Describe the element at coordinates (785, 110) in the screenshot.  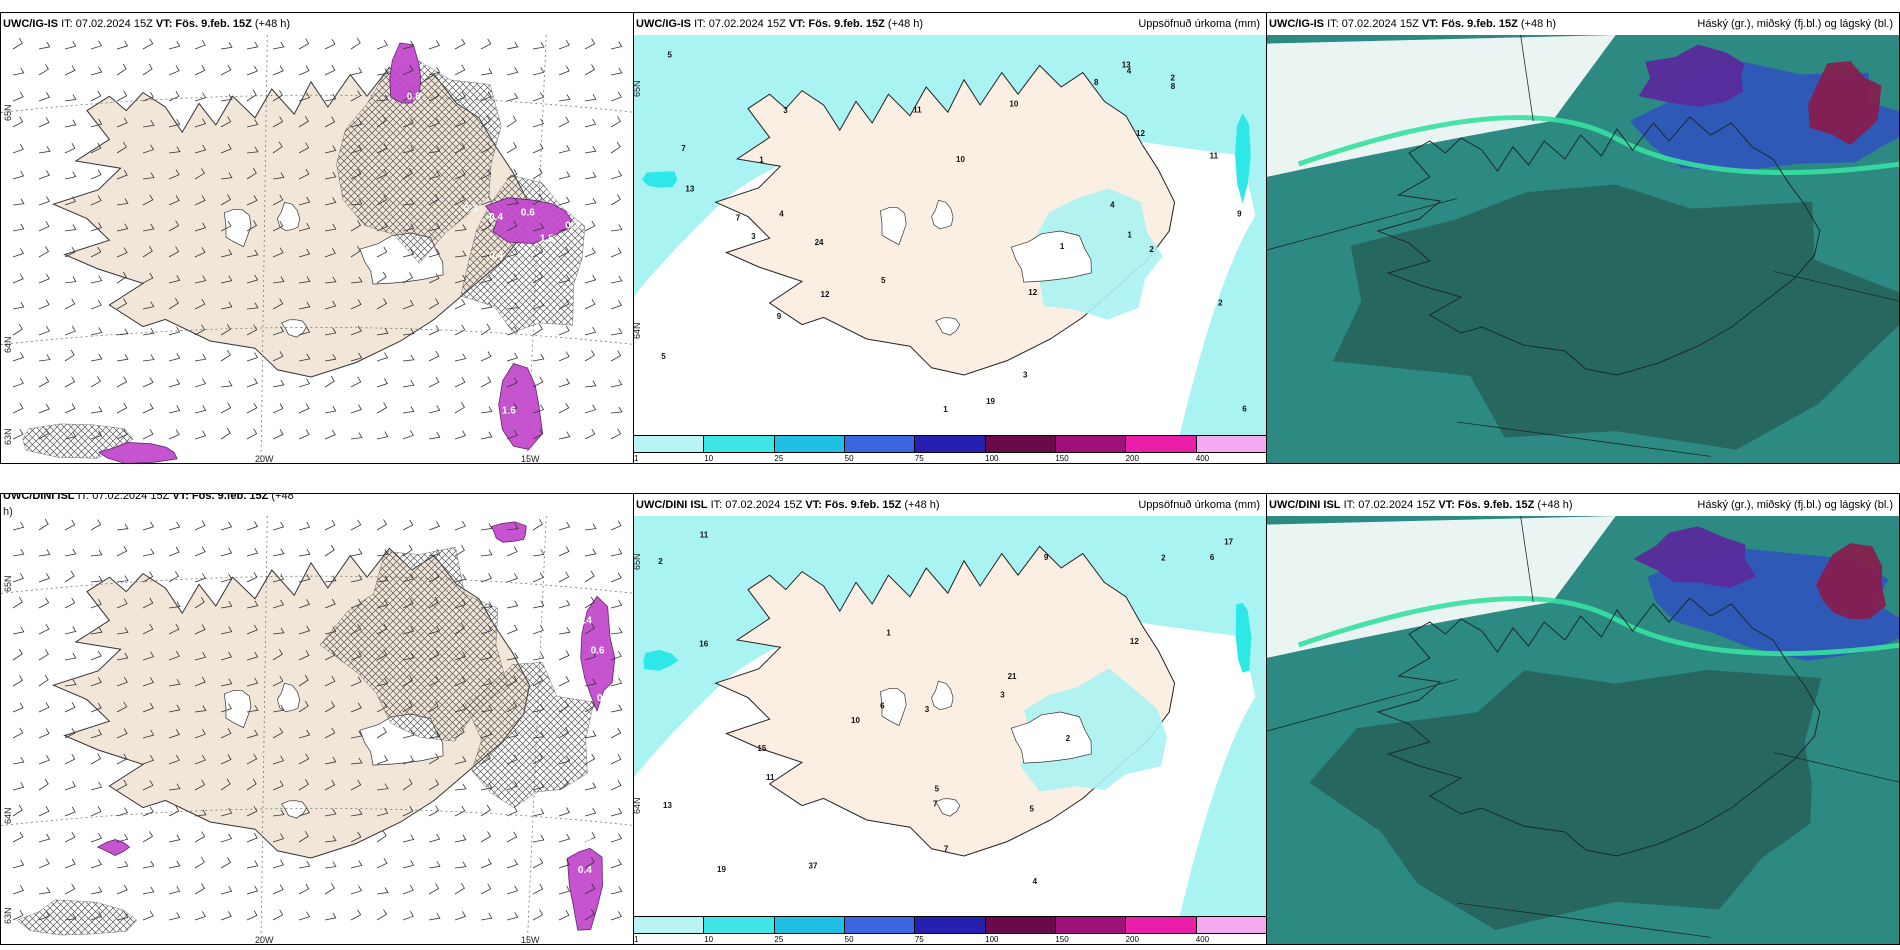
I see `precip-value-label: 3` at that location.